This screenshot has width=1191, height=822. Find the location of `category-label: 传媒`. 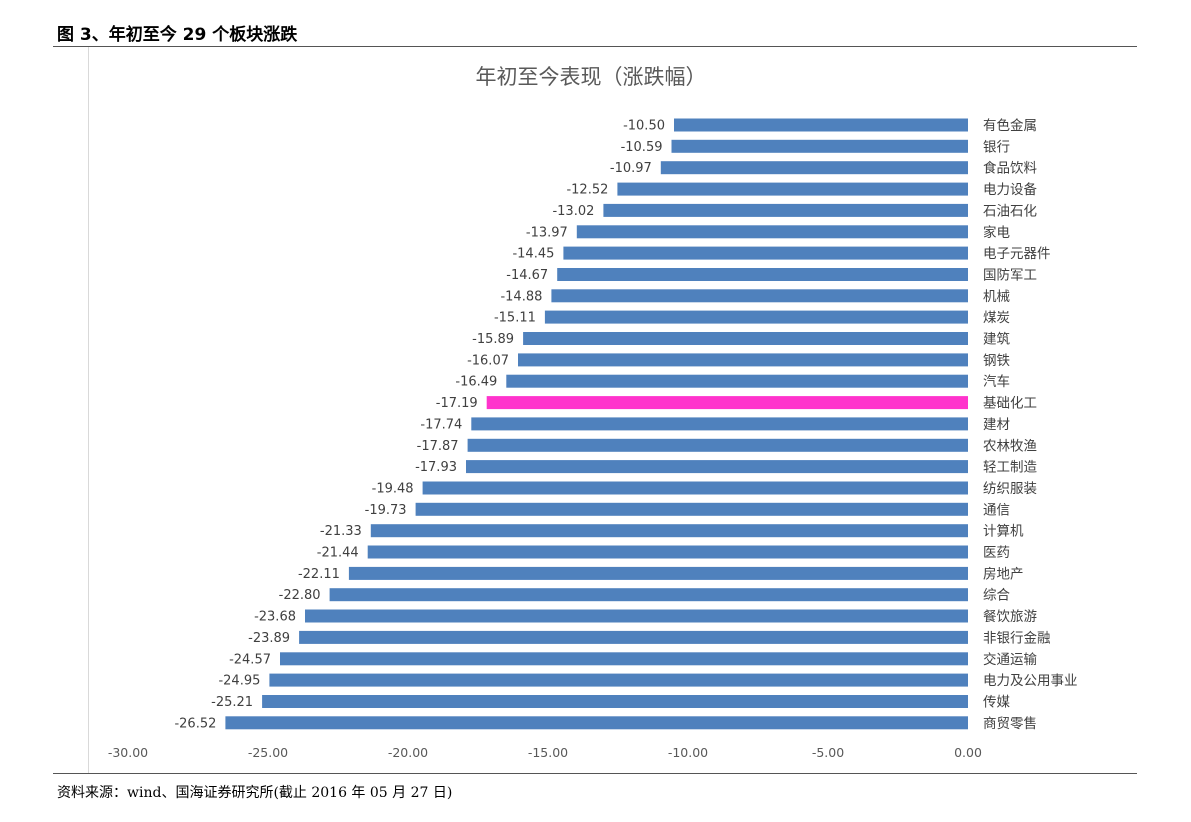

category-label: 传媒 is located at coordinates (997, 703).